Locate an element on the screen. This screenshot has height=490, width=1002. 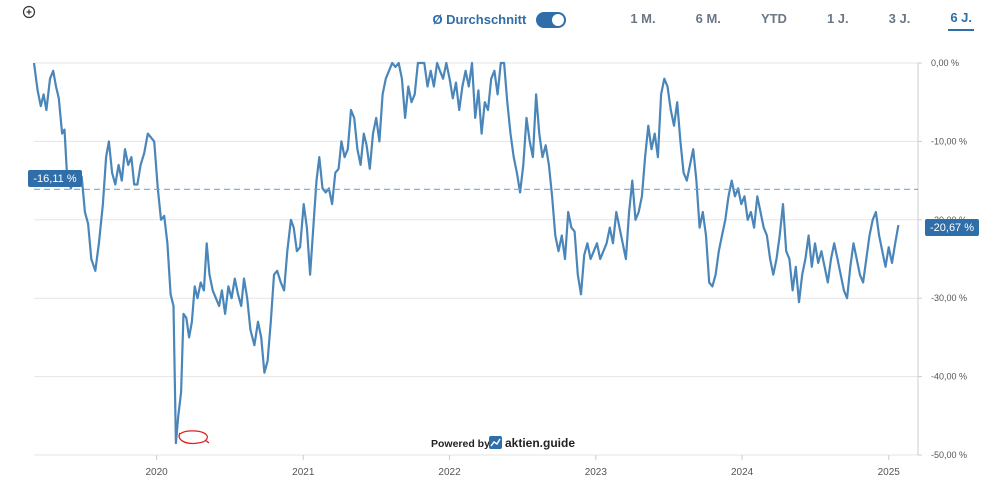
average-toggle-label: Ø Durchschnitt is located at coordinates (479, 19).